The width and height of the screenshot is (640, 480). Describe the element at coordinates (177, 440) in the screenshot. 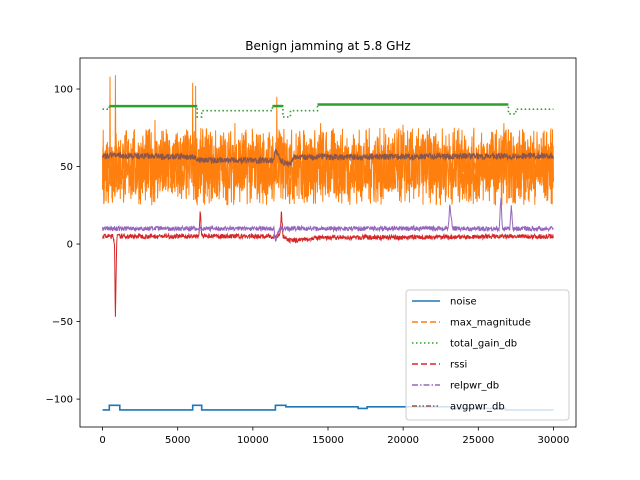

I see `x-tick-label: 5000` at that location.